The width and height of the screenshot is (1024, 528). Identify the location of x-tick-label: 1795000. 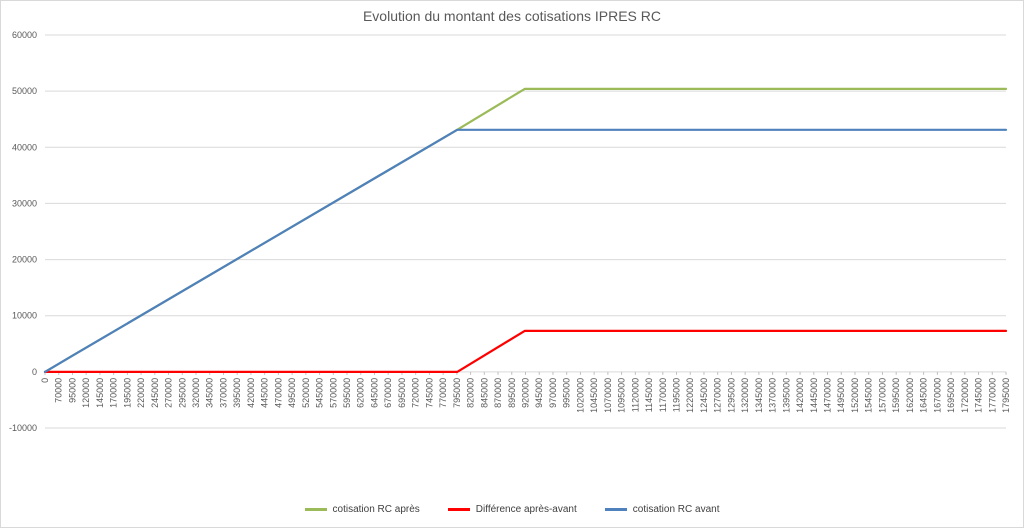
(1006, 395).